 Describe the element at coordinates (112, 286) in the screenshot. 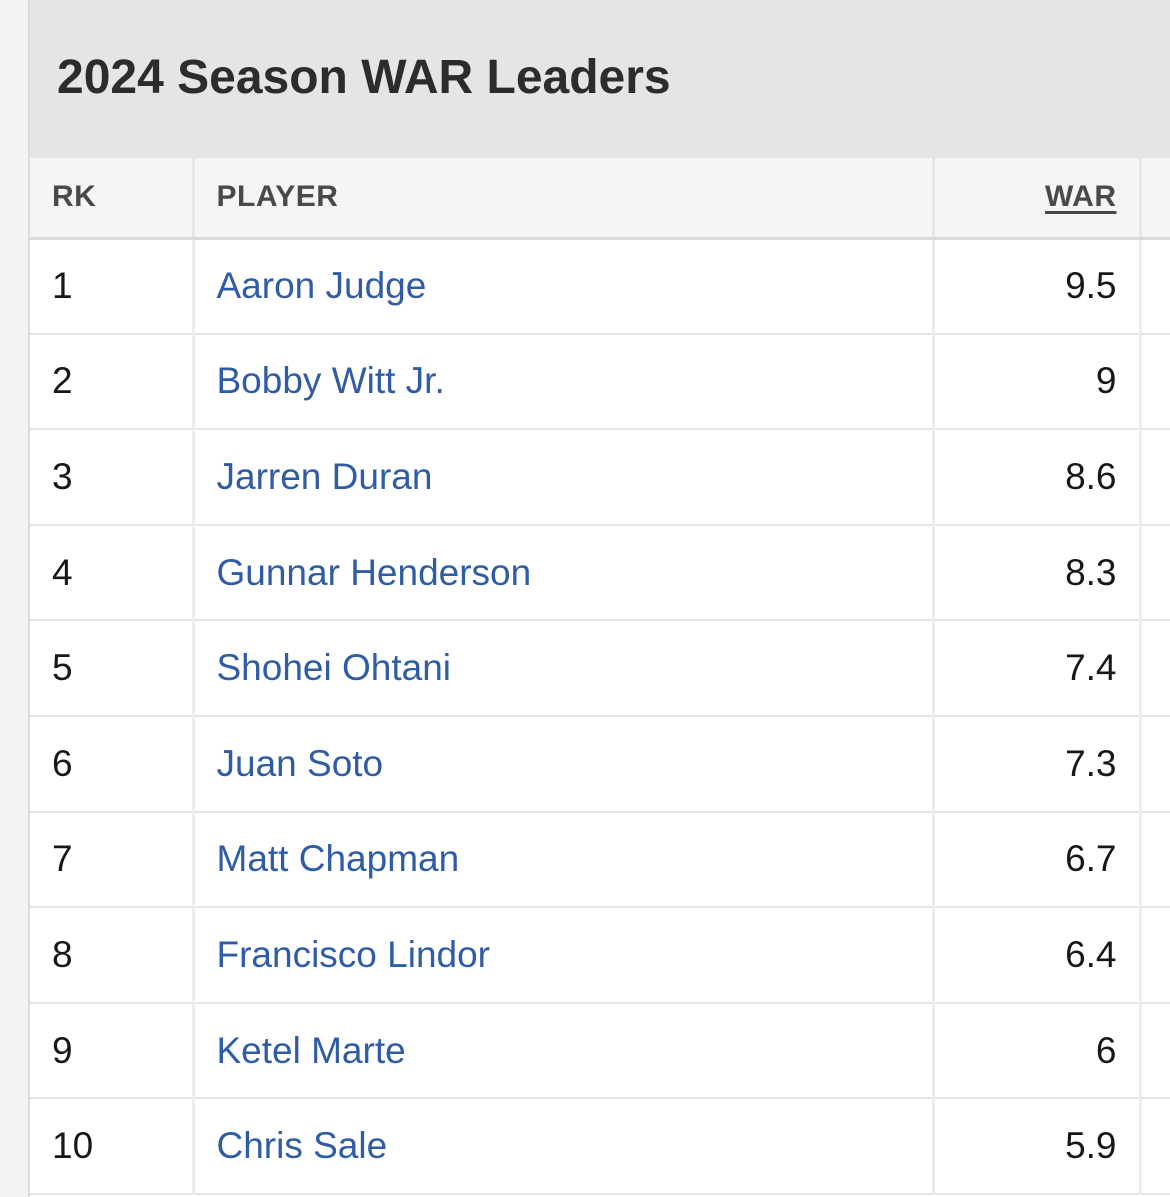

I see `rank-cell: 1` at that location.